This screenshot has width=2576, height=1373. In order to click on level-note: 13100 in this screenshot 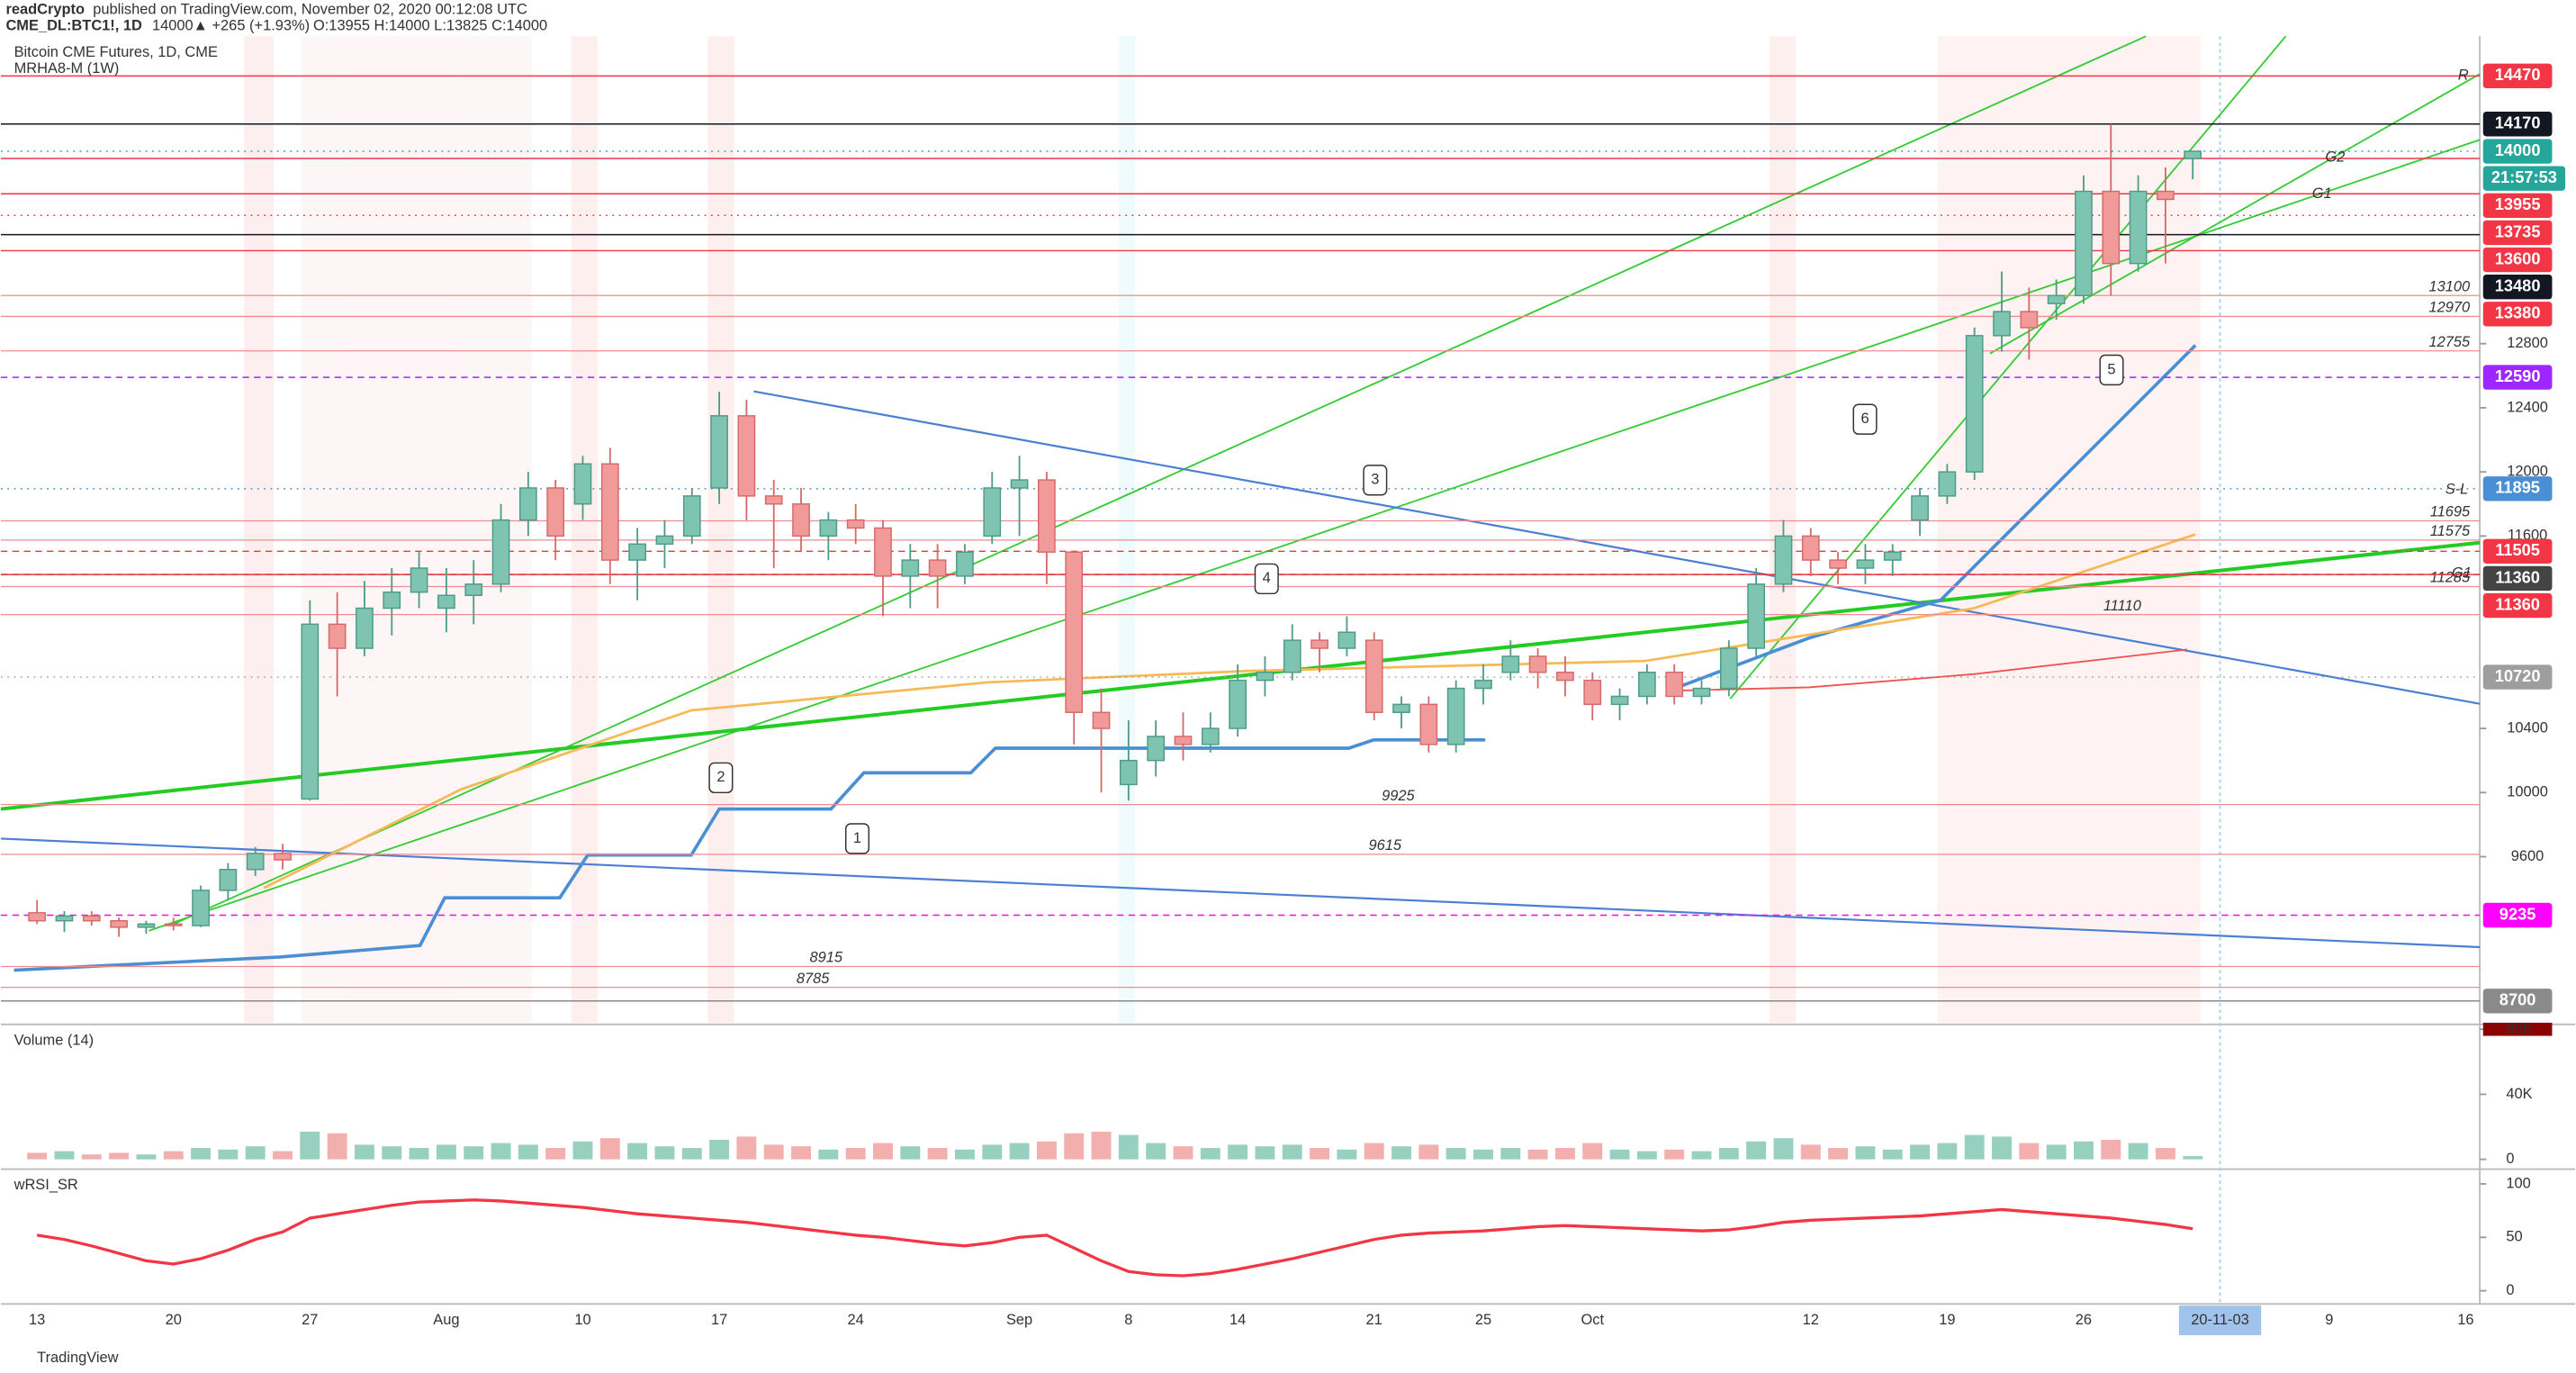, I will do `click(2449, 286)`.